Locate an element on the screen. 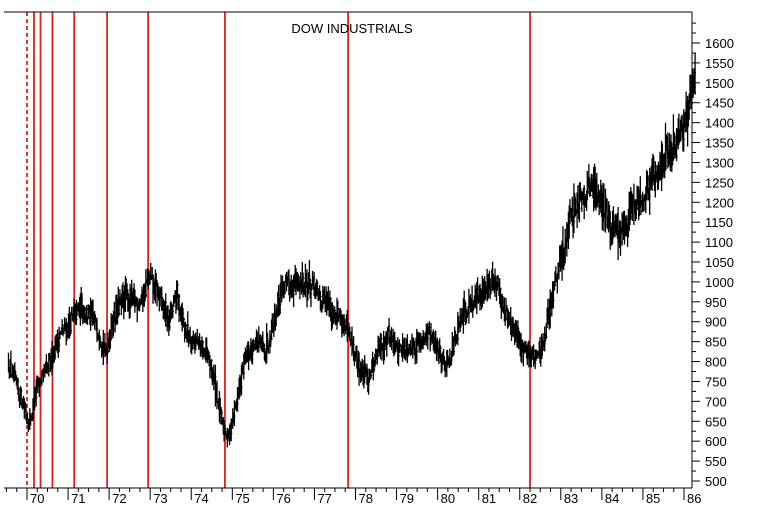 Image resolution: width=762 pixels, height=512 pixels. x-tick-label: 86 is located at coordinates (694, 498).